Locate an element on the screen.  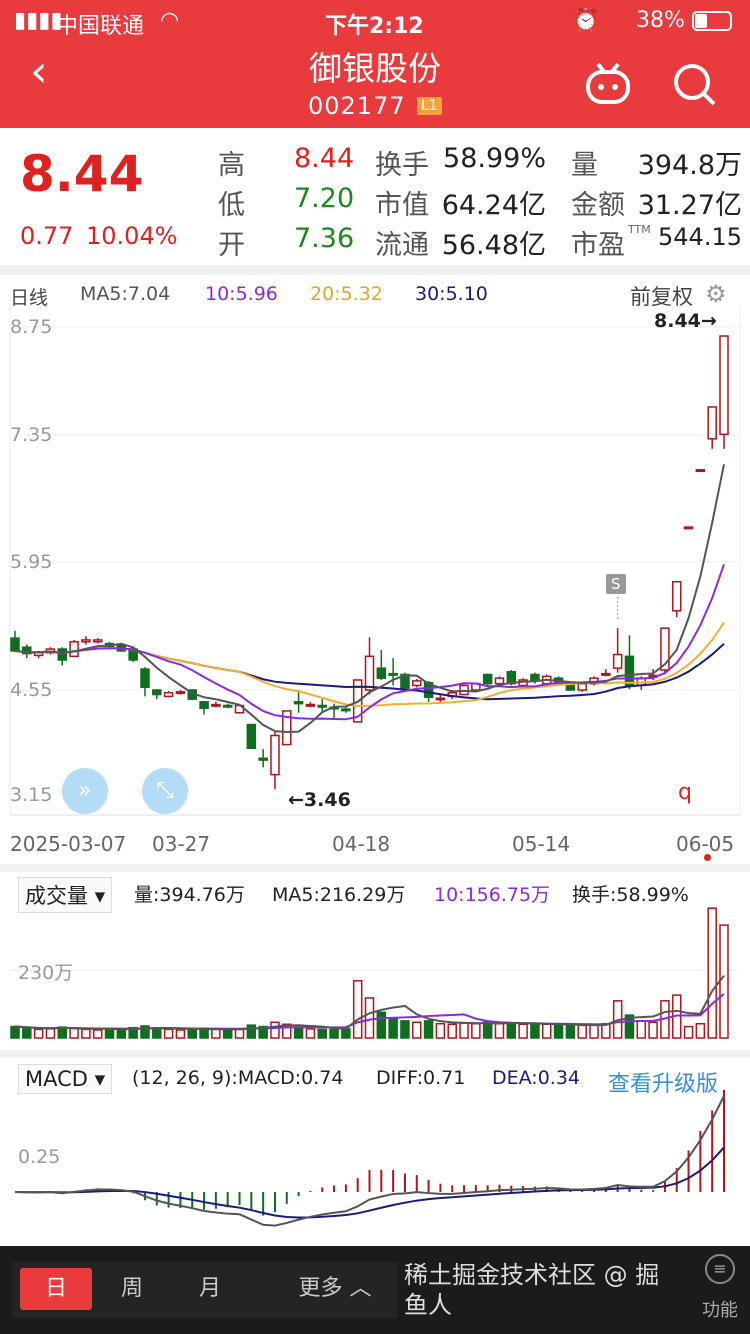
price-change-pct: 10.04% is located at coordinates (132, 236).